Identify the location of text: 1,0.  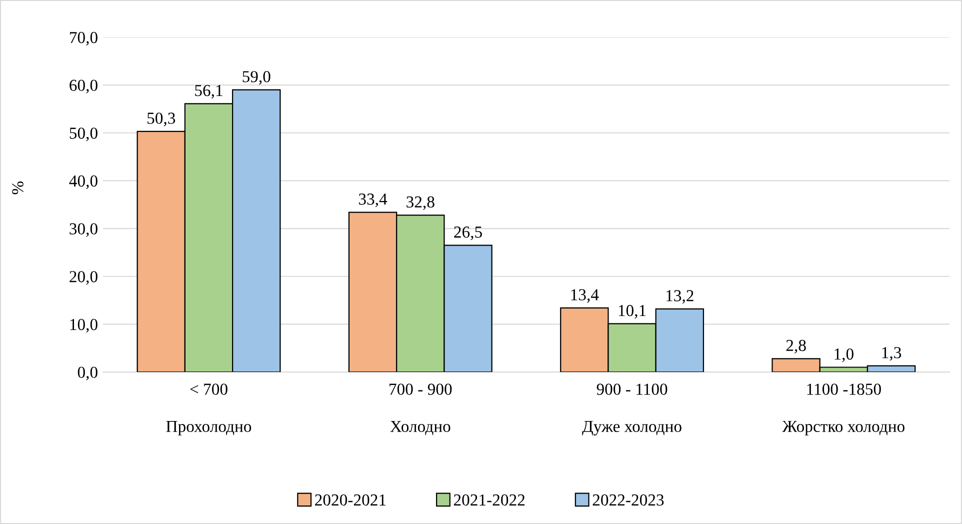
(844, 355).